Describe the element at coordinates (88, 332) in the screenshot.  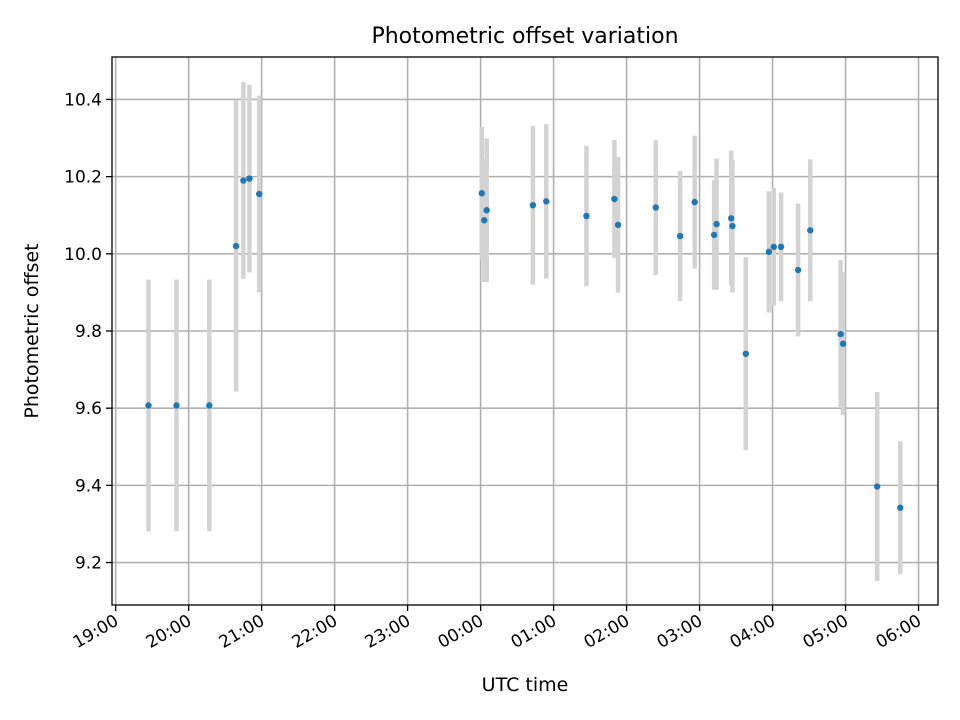
I see `y-tick-label: 9.8` at that location.